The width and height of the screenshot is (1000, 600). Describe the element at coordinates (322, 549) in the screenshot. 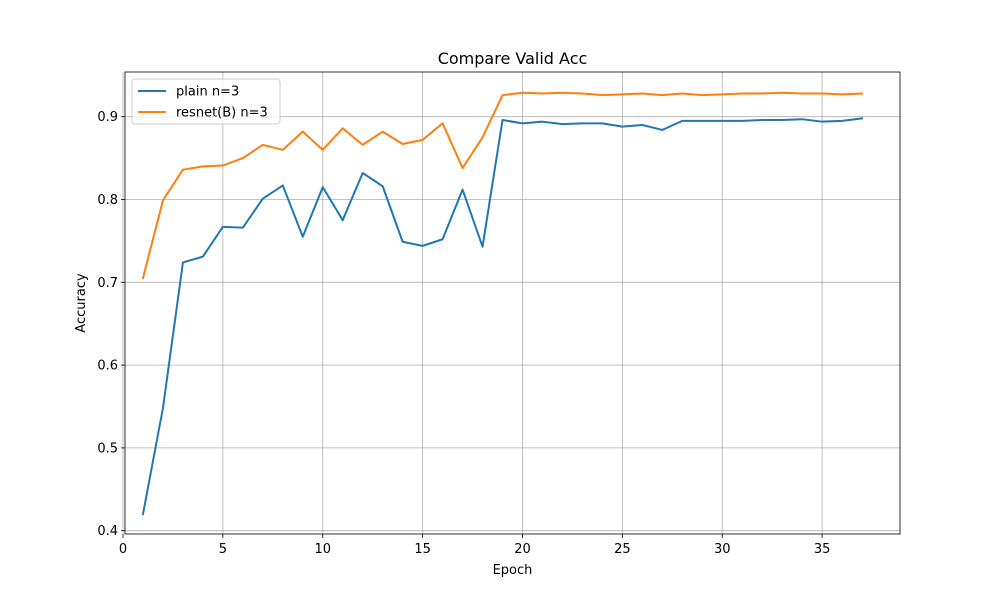

I see `x-tick-label: 10` at that location.